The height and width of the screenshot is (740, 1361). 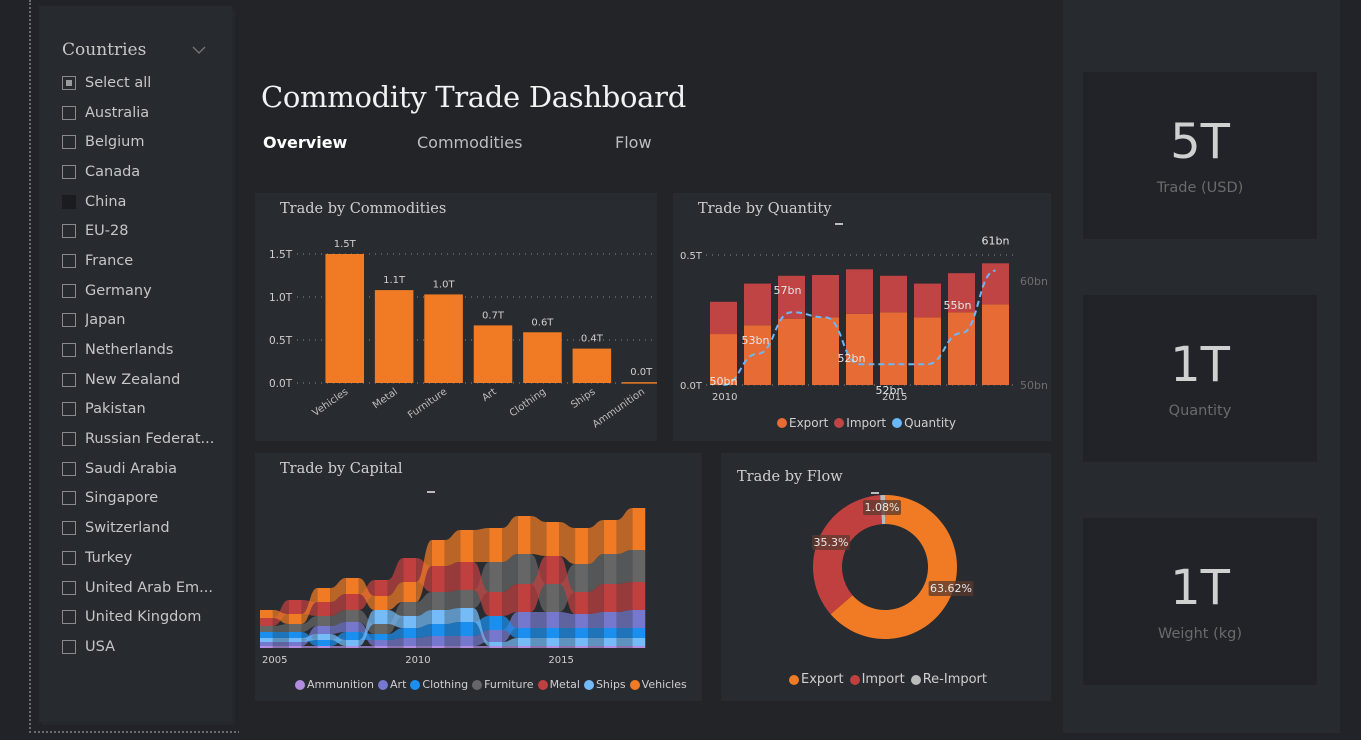 I want to click on kpi-card-weight: 1T Weight (kg), so click(x=1200, y=601).